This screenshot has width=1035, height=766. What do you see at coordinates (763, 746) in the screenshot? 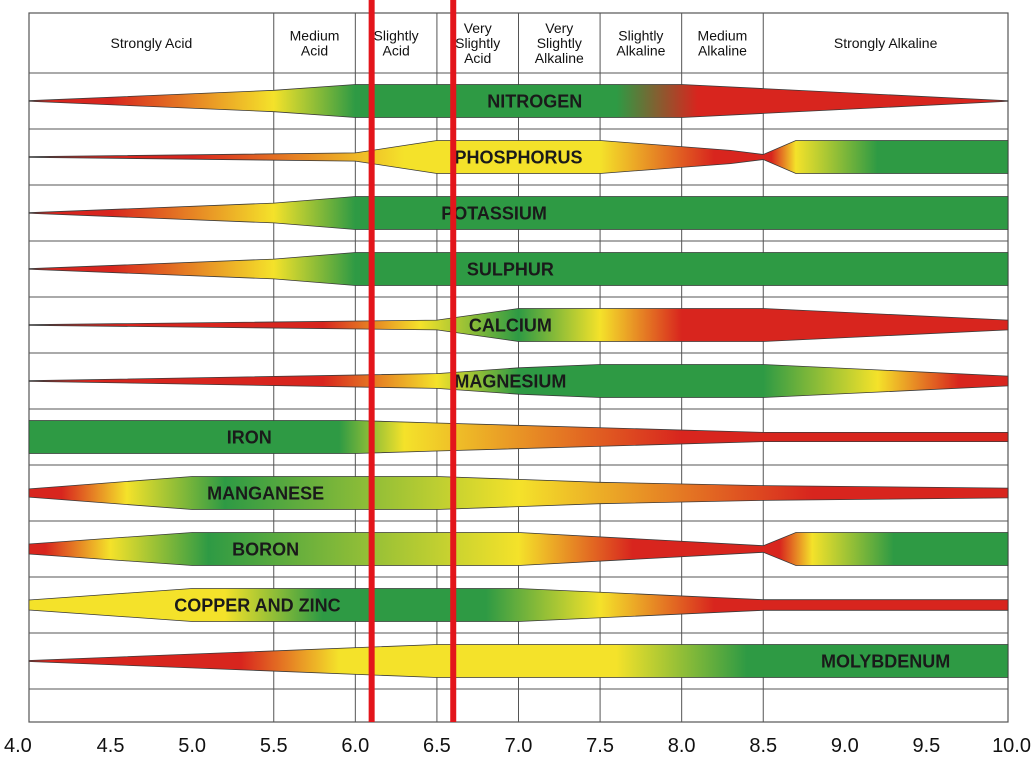
I see `x-tick-label: 8.5` at bounding box center [763, 746].